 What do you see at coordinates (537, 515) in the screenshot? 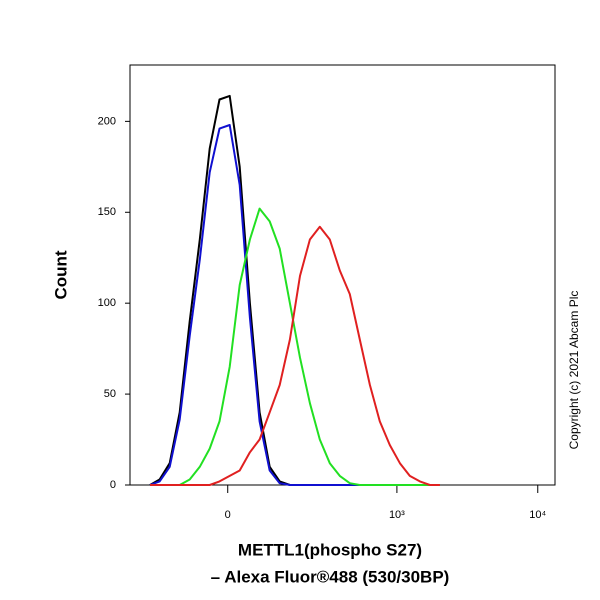
I see `x-tick-label: 10⁴` at bounding box center [537, 515].